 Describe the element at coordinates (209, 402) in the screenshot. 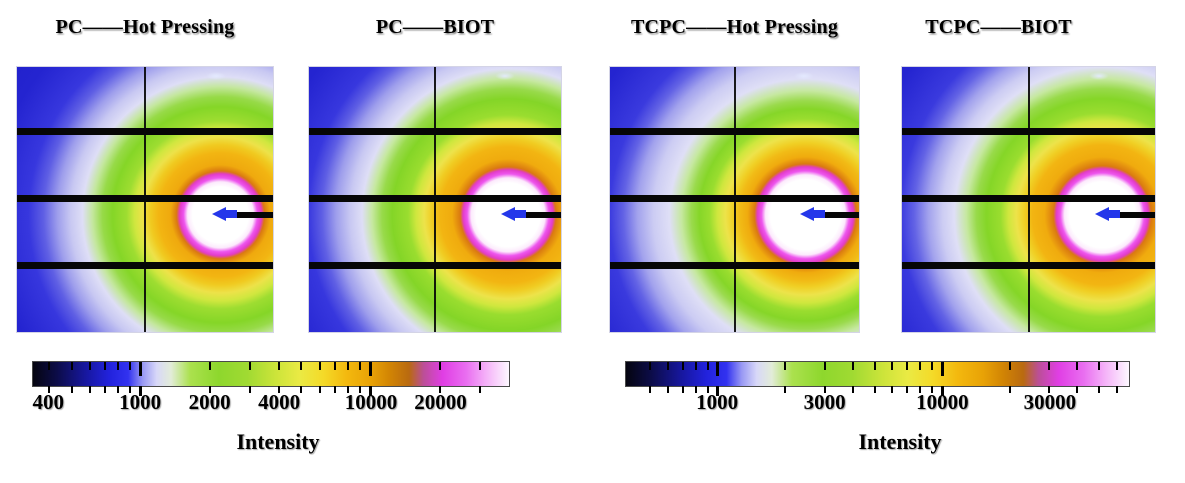

I see `colorbar-tick-label: 2000` at that location.